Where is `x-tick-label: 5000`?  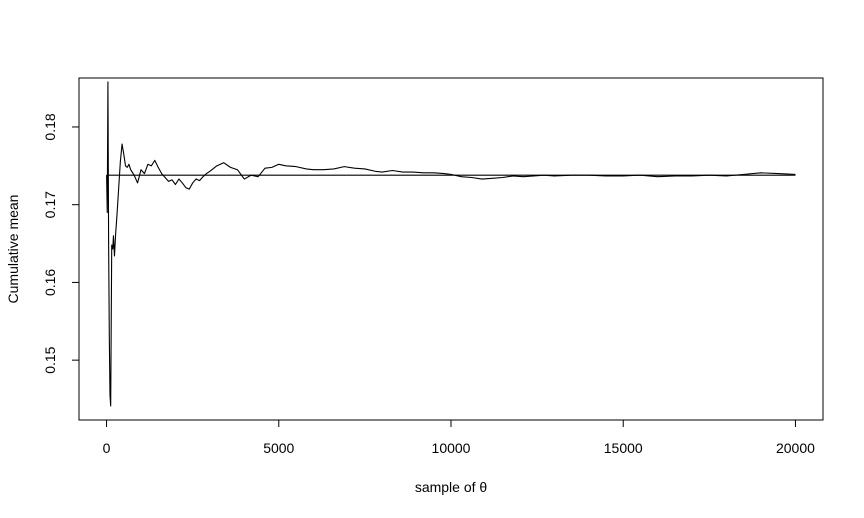
x-tick-label: 5000 is located at coordinates (278, 448).